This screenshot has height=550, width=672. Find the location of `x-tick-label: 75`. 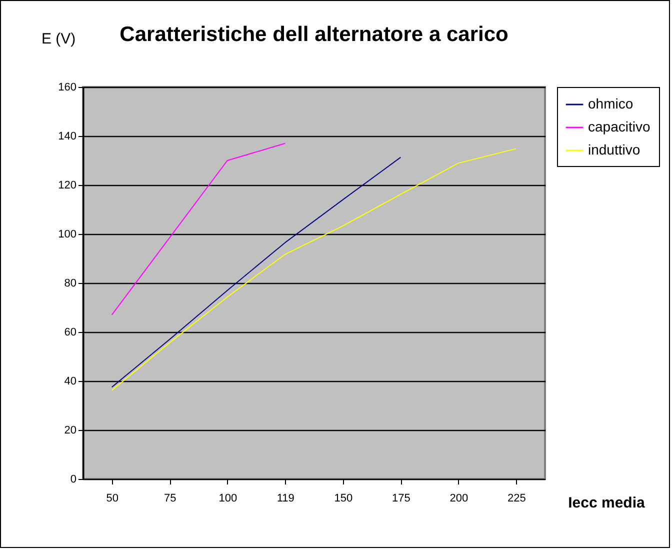

x-tick-label: 75 is located at coordinates (170, 498).